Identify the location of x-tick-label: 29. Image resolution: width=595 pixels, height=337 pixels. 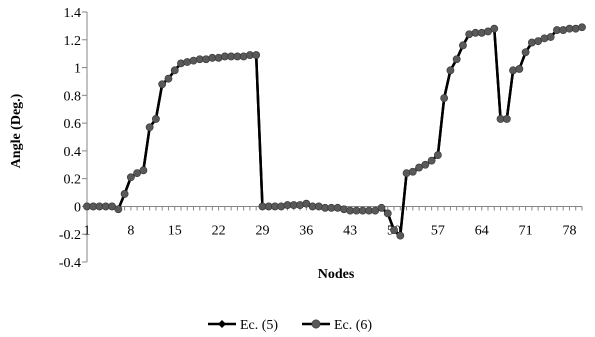
(262, 230).